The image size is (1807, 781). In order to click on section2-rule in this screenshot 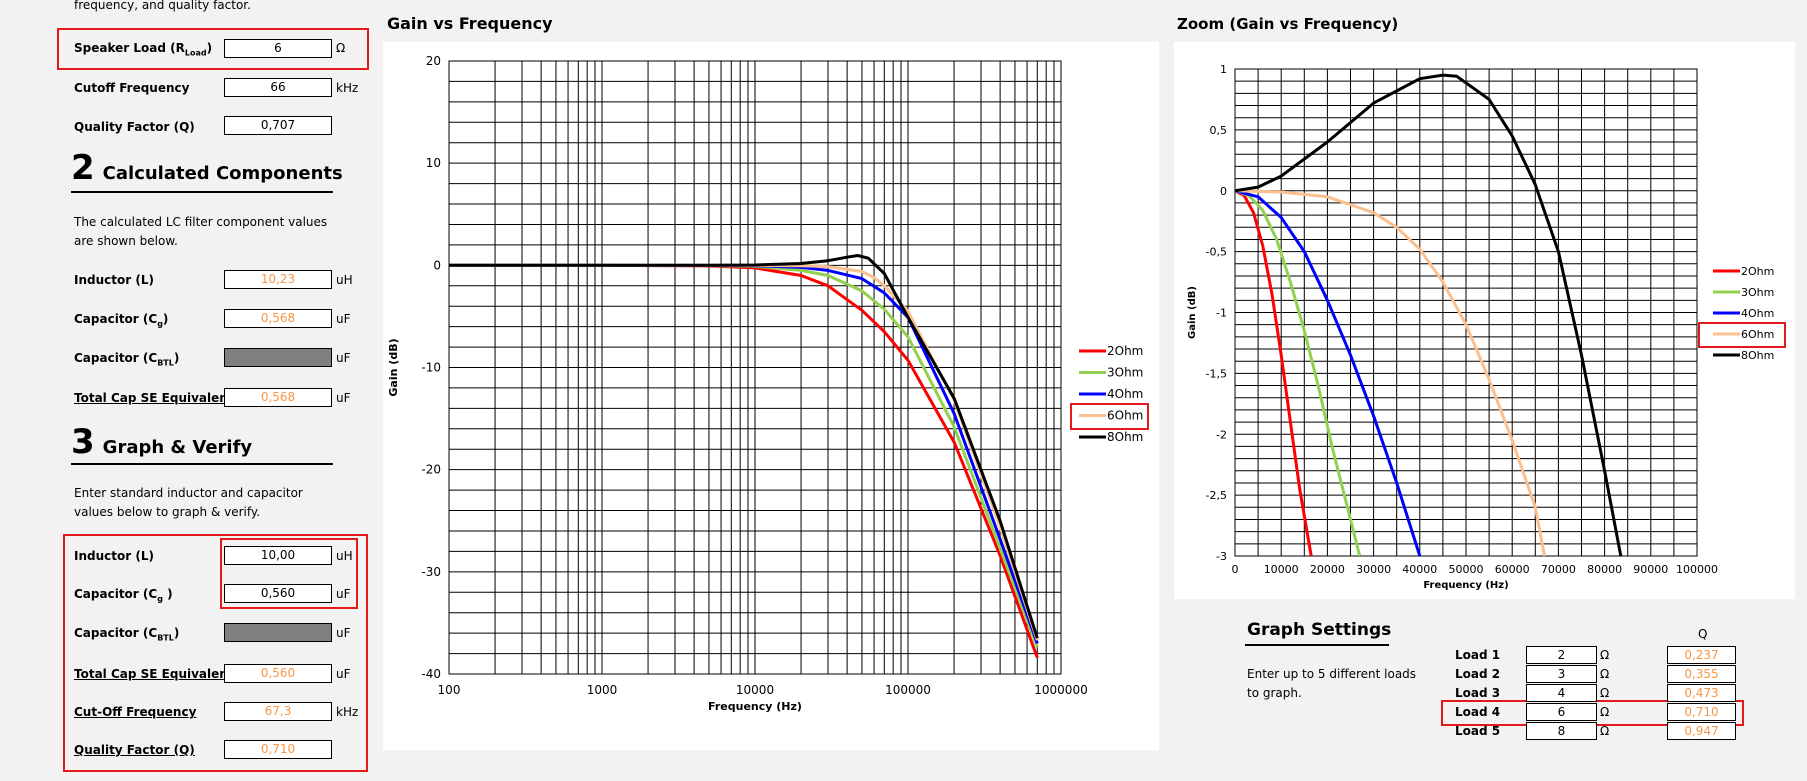, I will do `click(202, 192)`.